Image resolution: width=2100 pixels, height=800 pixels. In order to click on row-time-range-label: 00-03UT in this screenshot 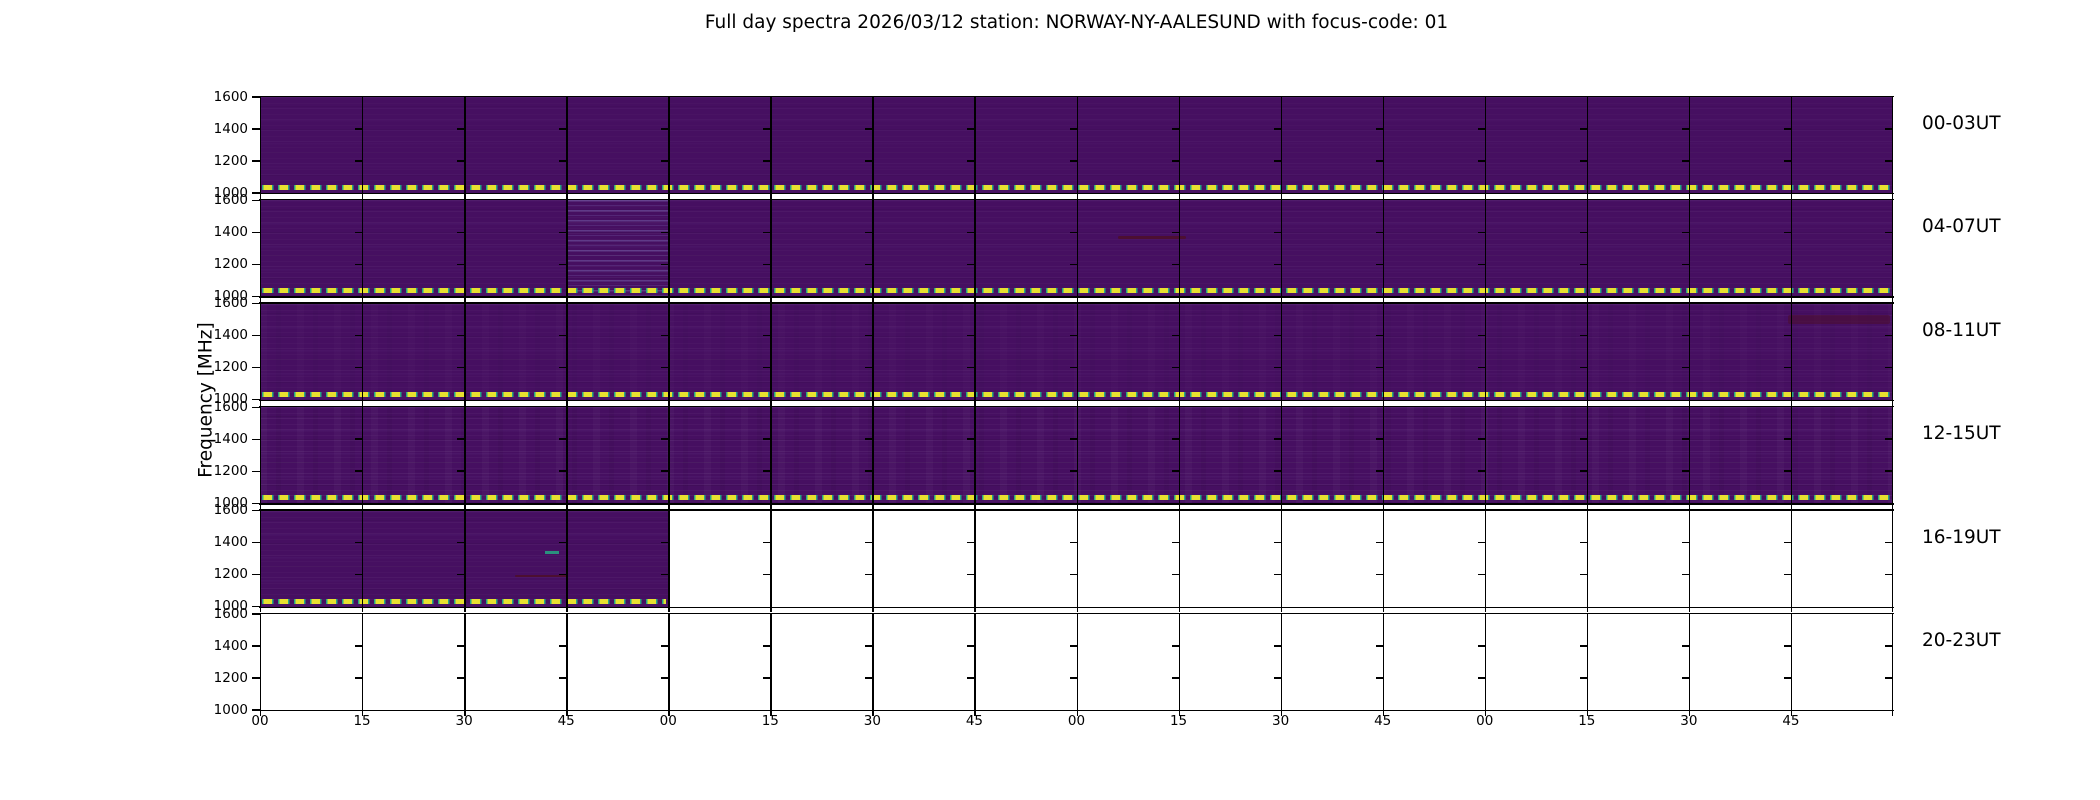, I will do `click(1961, 123)`.